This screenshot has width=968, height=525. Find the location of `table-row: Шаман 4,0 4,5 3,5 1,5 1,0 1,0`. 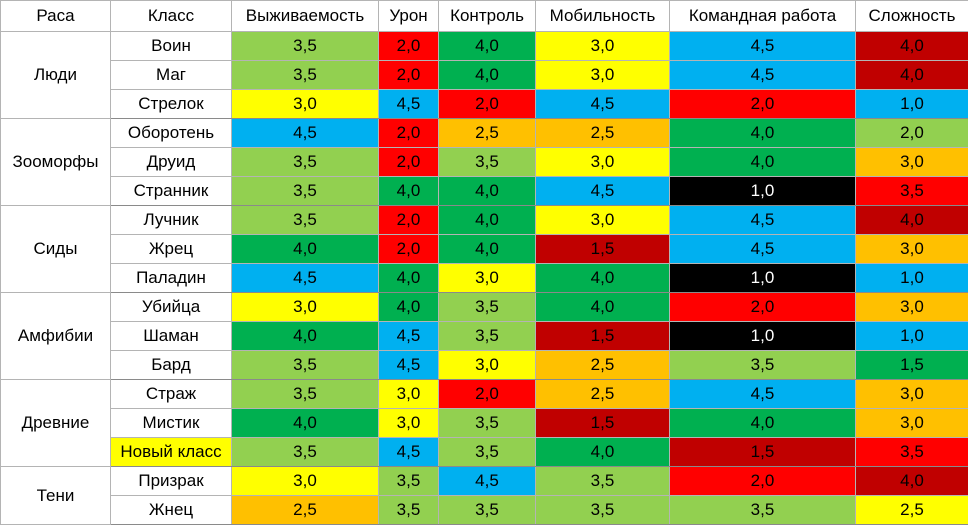

table-row: Шаман 4,0 4,5 3,5 1,5 1,0 1,0 is located at coordinates (484, 336).